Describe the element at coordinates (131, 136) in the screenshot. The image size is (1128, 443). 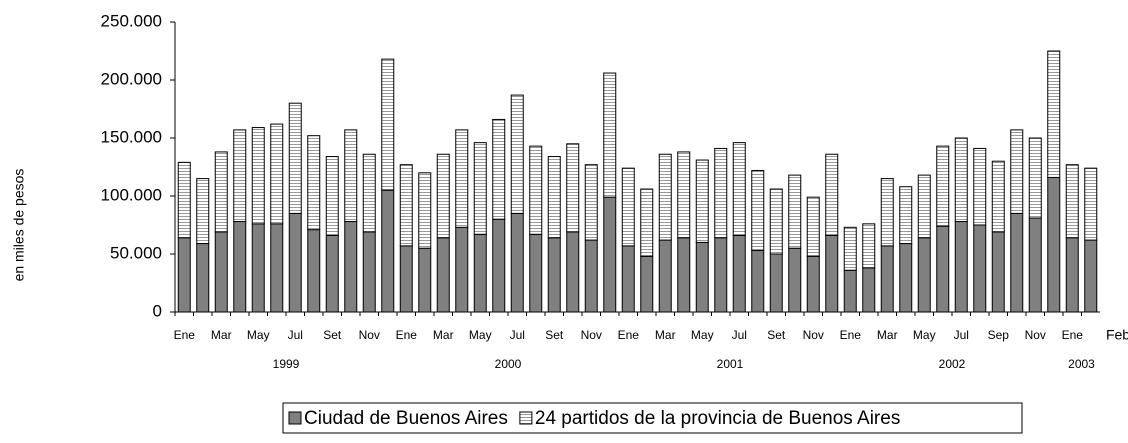
I see `y-tick-label: 150.000` at that location.